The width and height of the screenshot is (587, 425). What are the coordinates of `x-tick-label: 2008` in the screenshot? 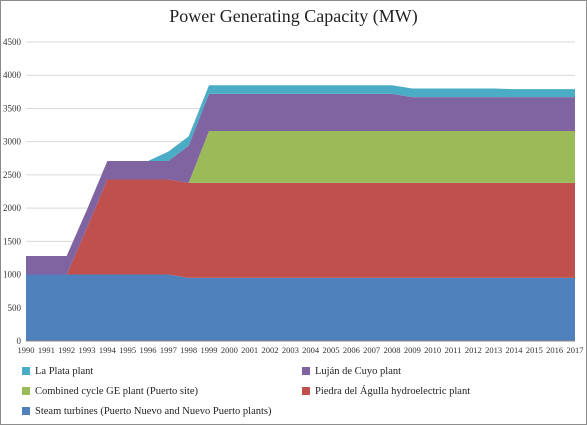 It's located at (392, 350).